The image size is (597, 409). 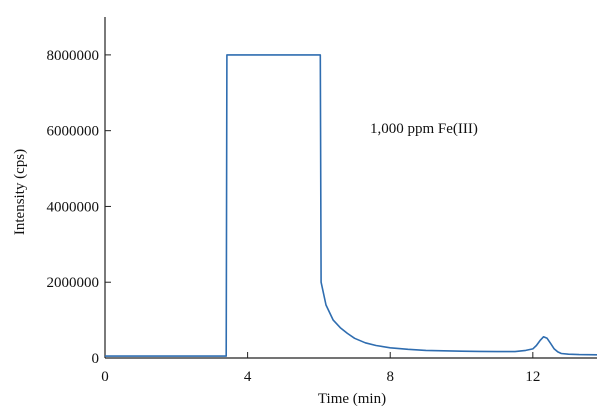 I want to click on x-tick-label: 12, so click(x=532, y=377).